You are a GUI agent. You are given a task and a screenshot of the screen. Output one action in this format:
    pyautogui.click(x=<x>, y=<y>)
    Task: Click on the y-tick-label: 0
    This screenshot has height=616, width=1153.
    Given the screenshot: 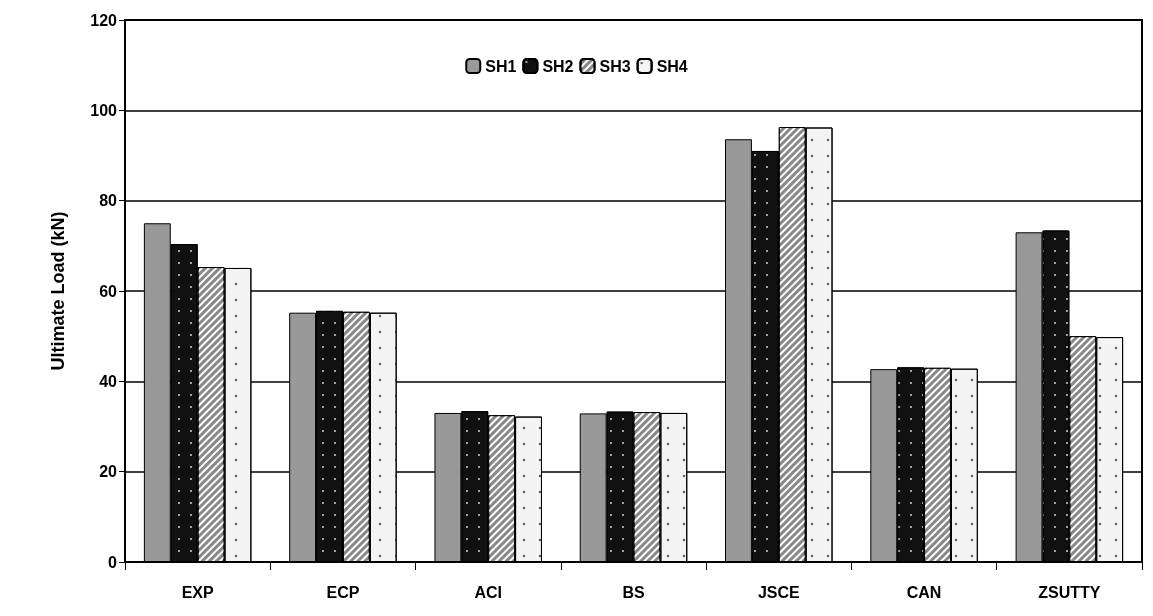 What is the action you would take?
    pyautogui.click(x=113, y=562)
    